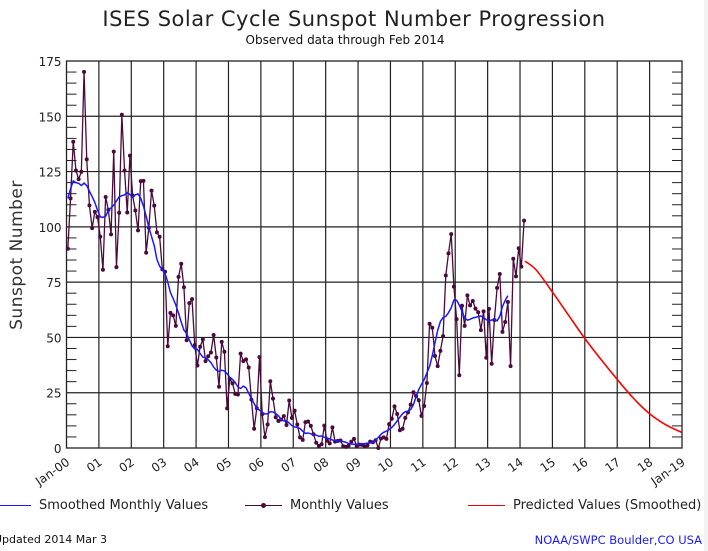 The height and width of the screenshot is (551, 708). What do you see at coordinates (263, 505) in the screenshot?
I see `legend-swatch-monthly` at bounding box center [263, 505].